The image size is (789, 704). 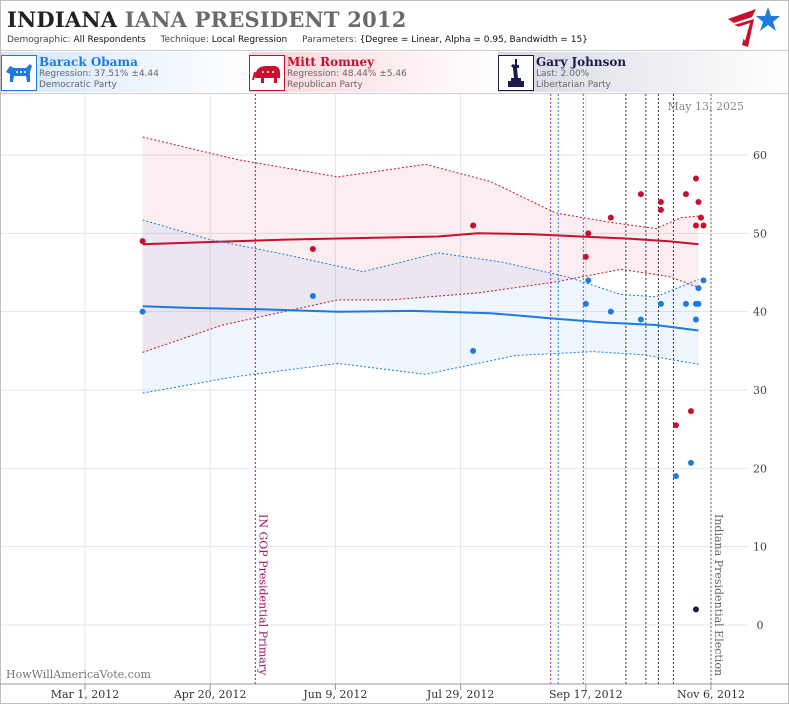 What do you see at coordinates (19, 73) in the screenshot?
I see `donkey-icon` at bounding box center [19, 73].